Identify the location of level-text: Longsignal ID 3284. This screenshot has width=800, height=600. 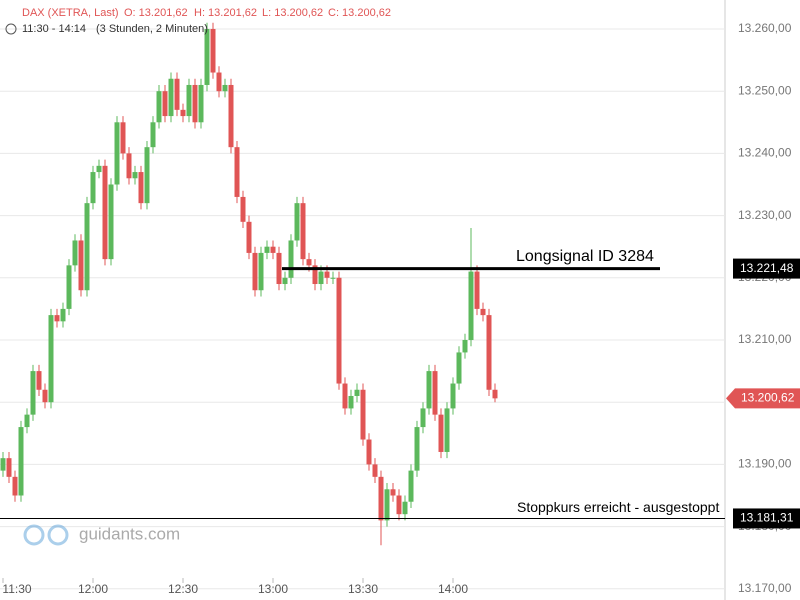
(585, 256).